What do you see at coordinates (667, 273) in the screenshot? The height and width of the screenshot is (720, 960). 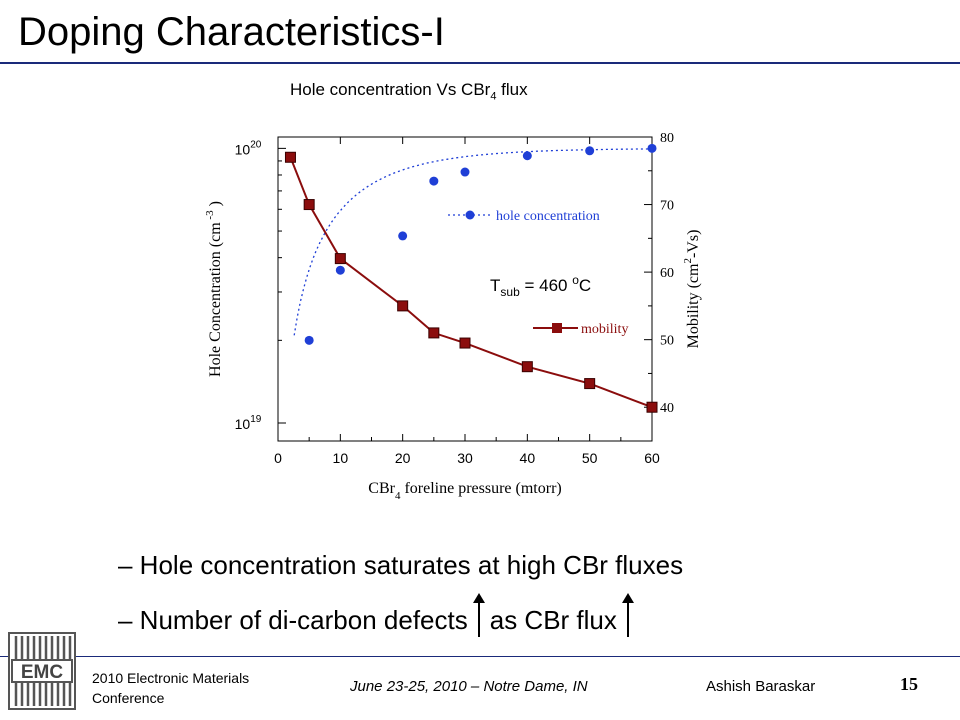 I see `y-right-tick-label: 60` at bounding box center [667, 273].